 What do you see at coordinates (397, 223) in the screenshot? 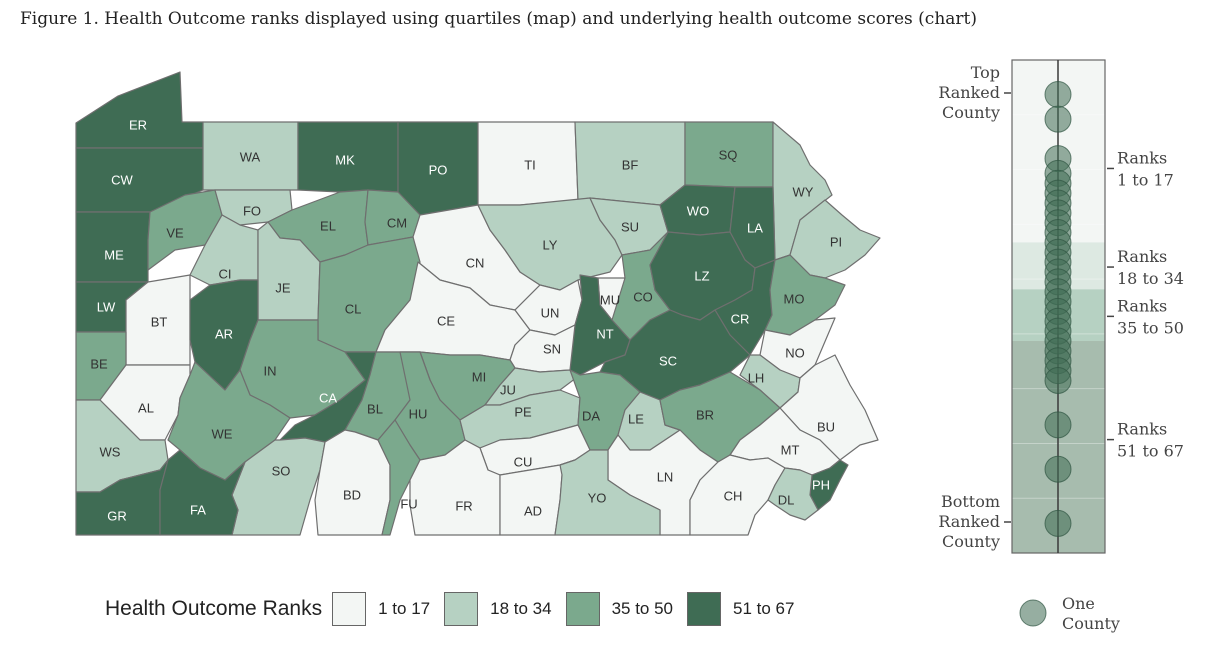
I see `county-label-cm: CM` at bounding box center [397, 223].